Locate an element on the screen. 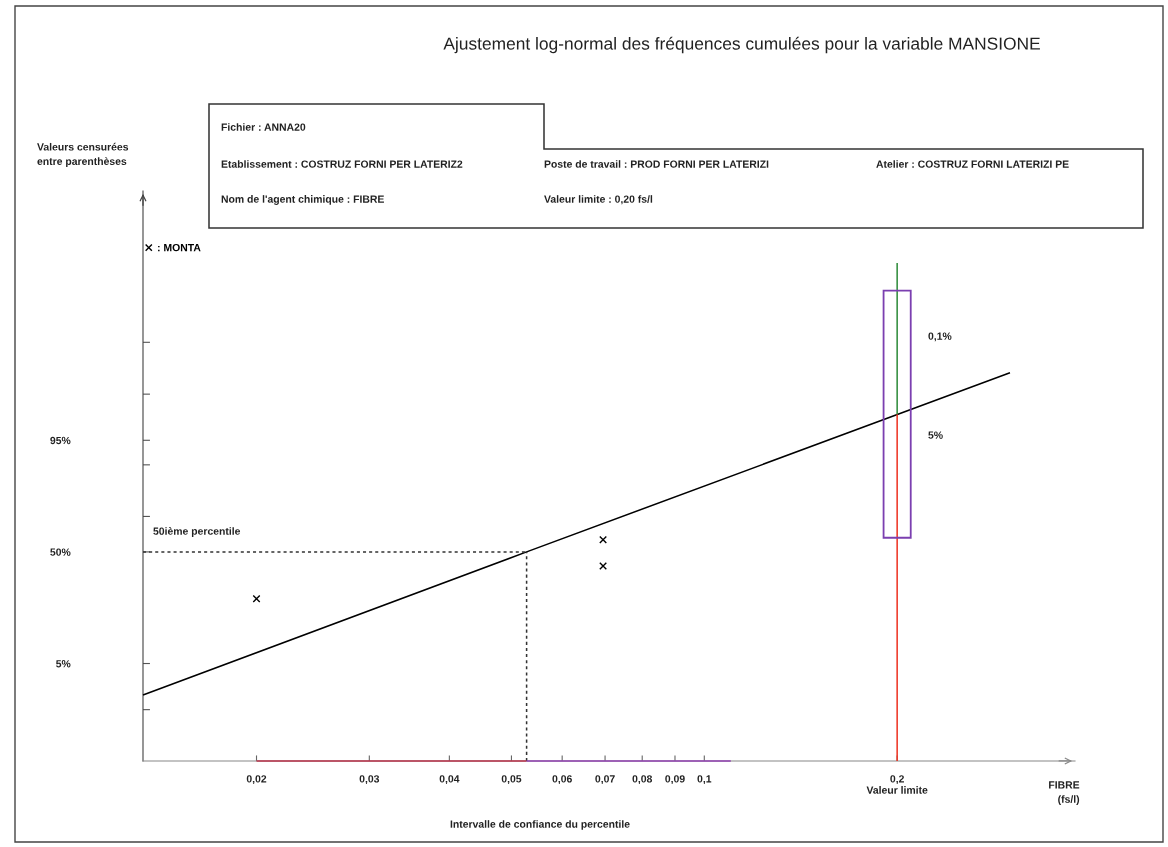 This screenshot has height=847, width=1168. text: Etablissement : COSTRUZ FORNI PER LATERIZ2 is located at coordinates (342, 164).